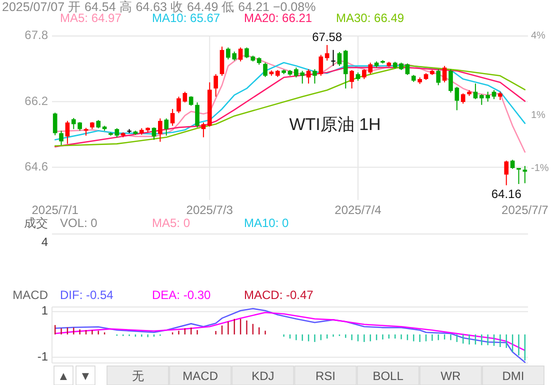  I want to click on y-tick-label: 1, so click(44, 311).